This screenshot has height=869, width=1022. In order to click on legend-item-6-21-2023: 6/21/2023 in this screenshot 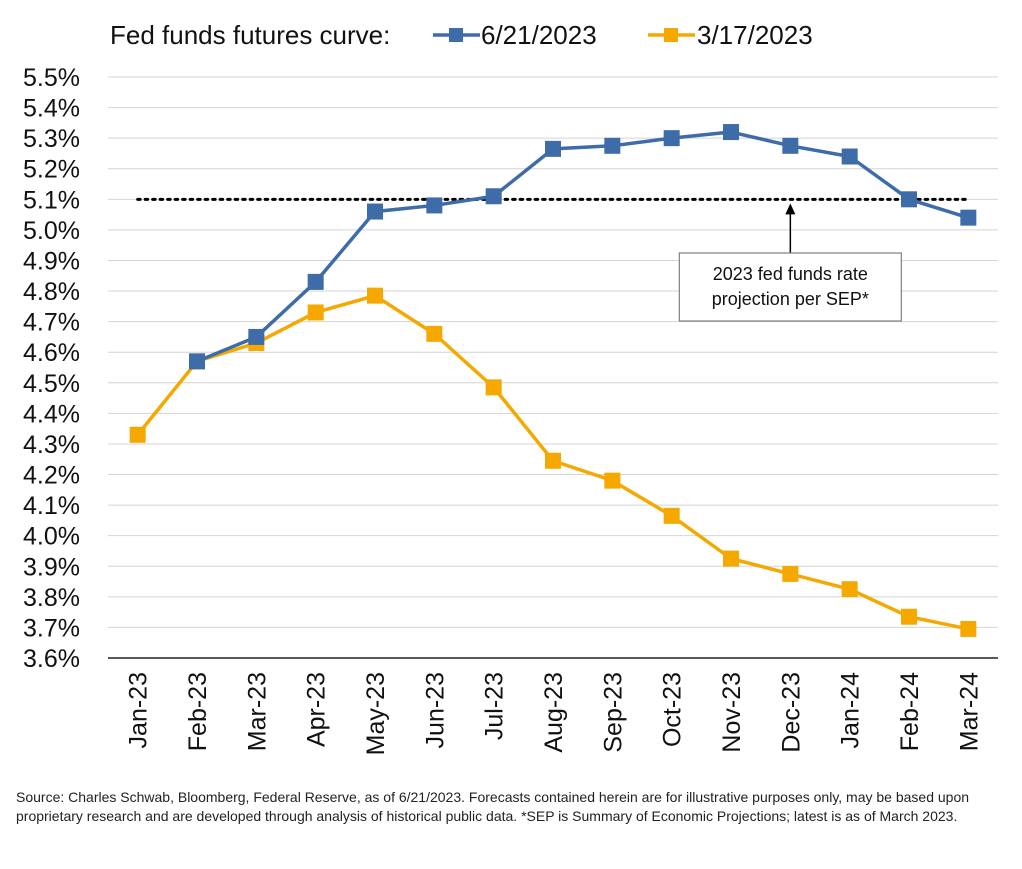, I will do `click(515, 35)`.